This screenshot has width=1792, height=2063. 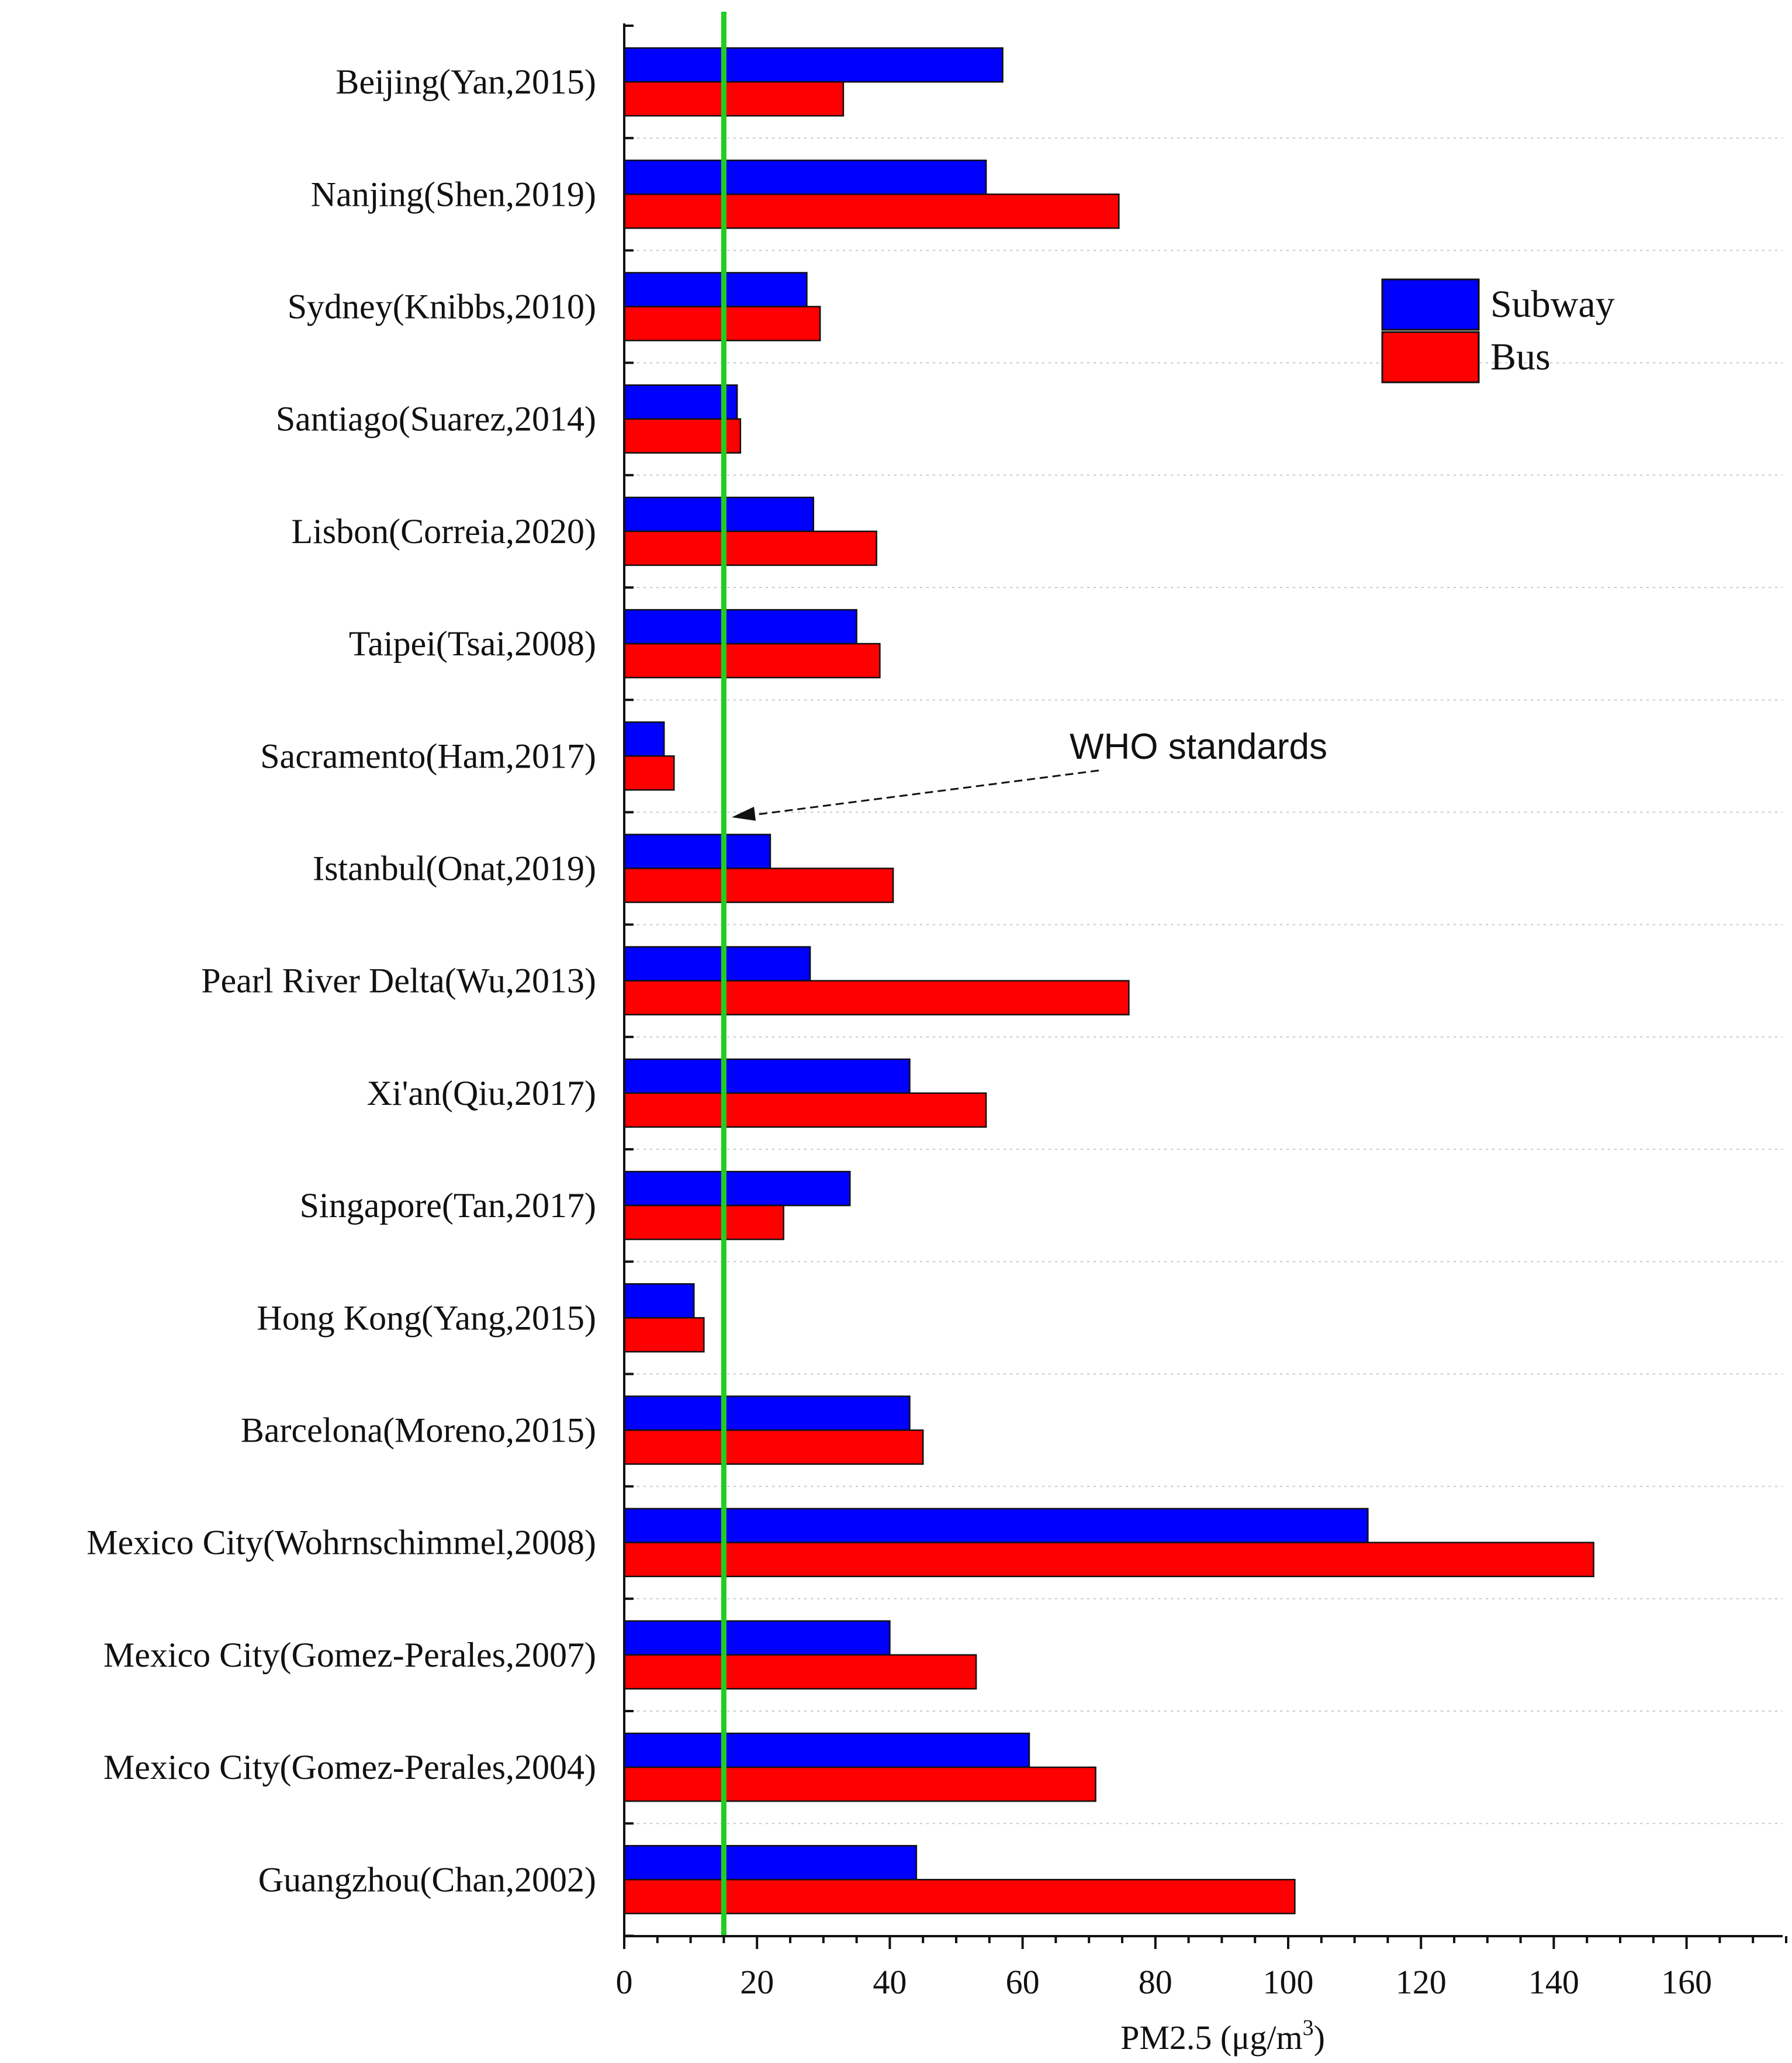 I want to click on legend-swatch-bus, so click(x=1430, y=357).